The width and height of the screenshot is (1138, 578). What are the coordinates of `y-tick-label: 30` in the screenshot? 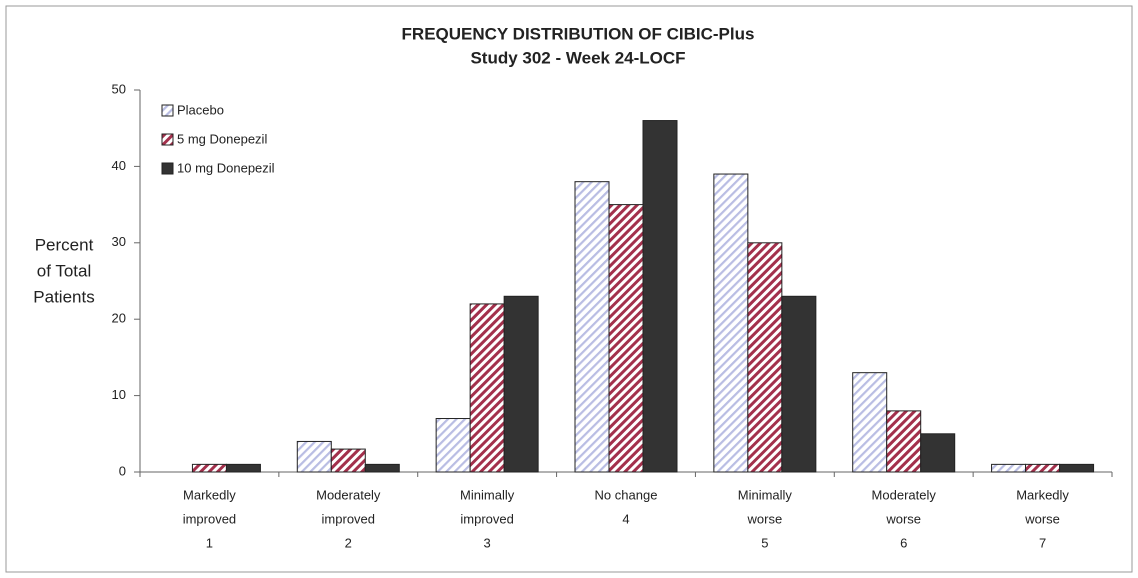 It's located at (119, 241).